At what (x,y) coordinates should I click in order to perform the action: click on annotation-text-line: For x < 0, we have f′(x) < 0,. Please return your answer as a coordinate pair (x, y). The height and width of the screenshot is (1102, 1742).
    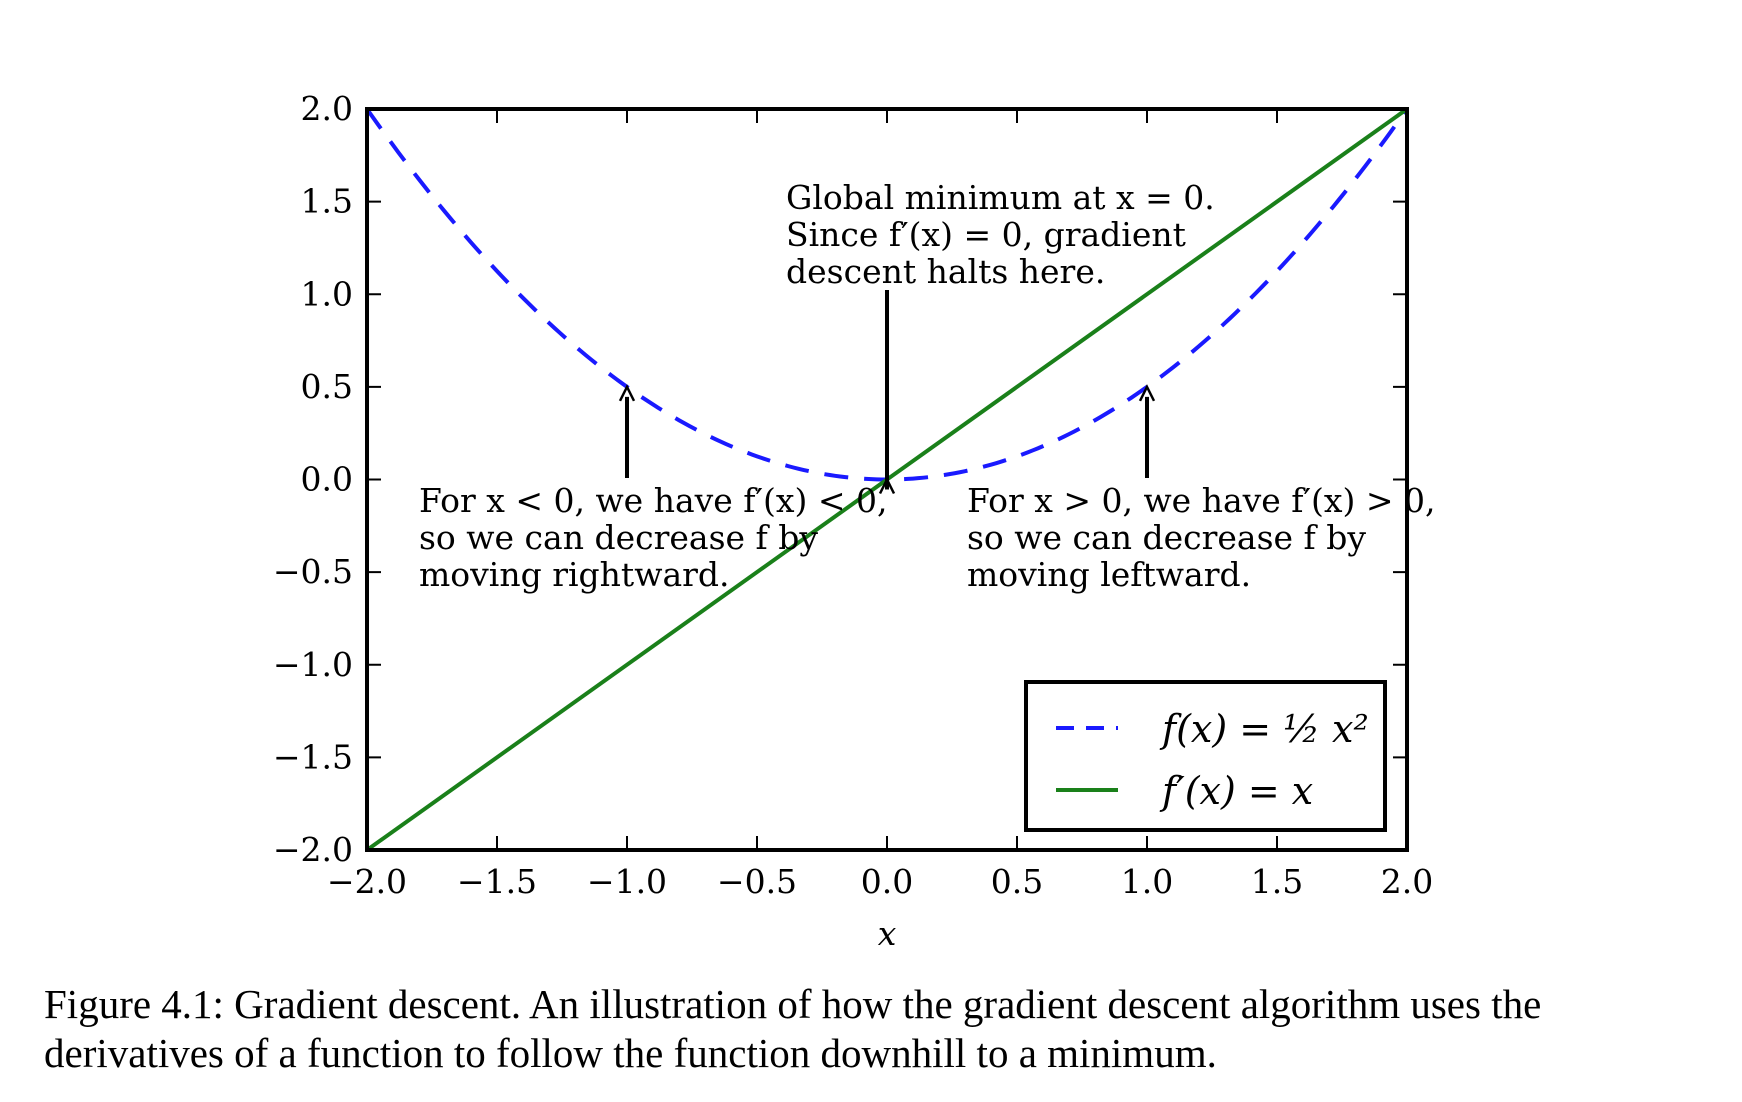
    Looking at the image, I should click on (653, 500).